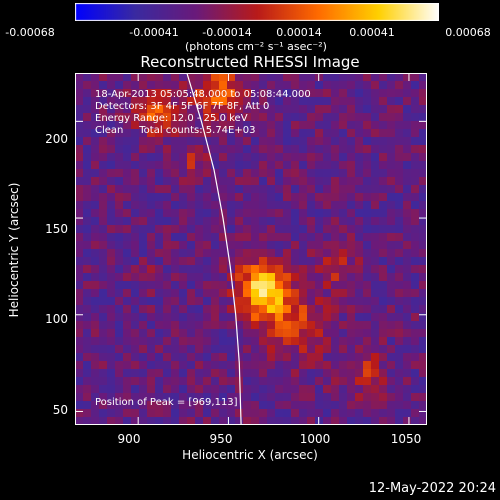 This screenshot has height=500, width=500. What do you see at coordinates (406, 439) in the screenshot?
I see `x-tick-label: 1050` at bounding box center [406, 439].